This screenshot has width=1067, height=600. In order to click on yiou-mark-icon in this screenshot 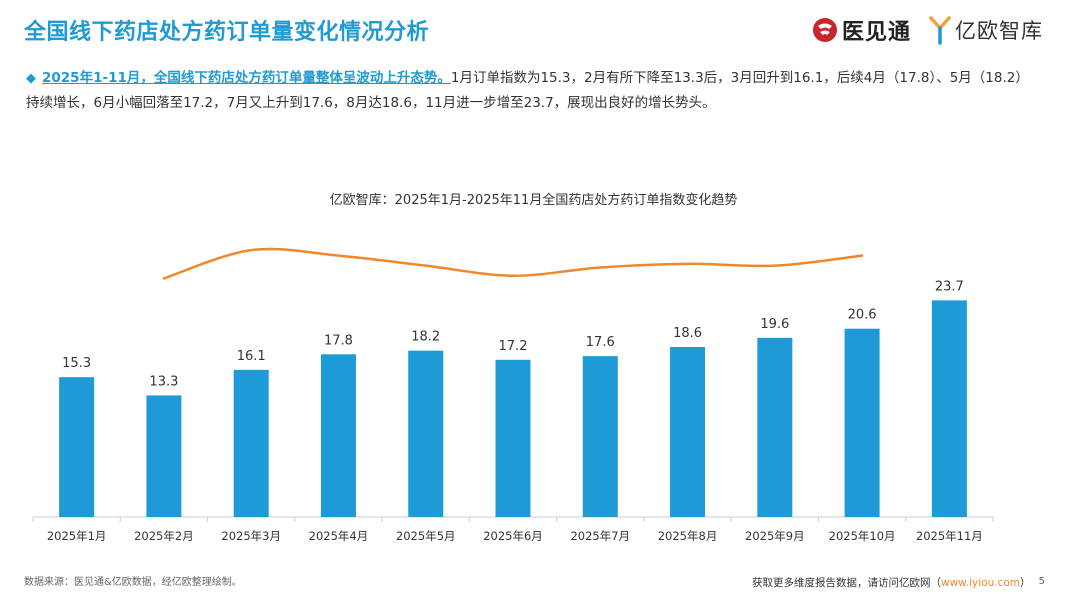, I will do `click(940, 30)`.